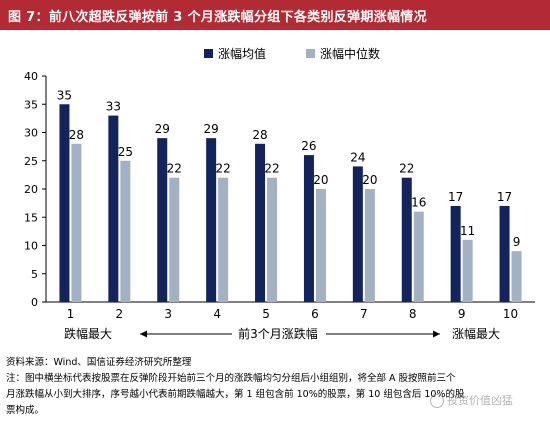 The height and width of the screenshot is (421, 550). I want to click on source-note: 资料来源：Wind、国信证券经济研究所整理, so click(99, 362).